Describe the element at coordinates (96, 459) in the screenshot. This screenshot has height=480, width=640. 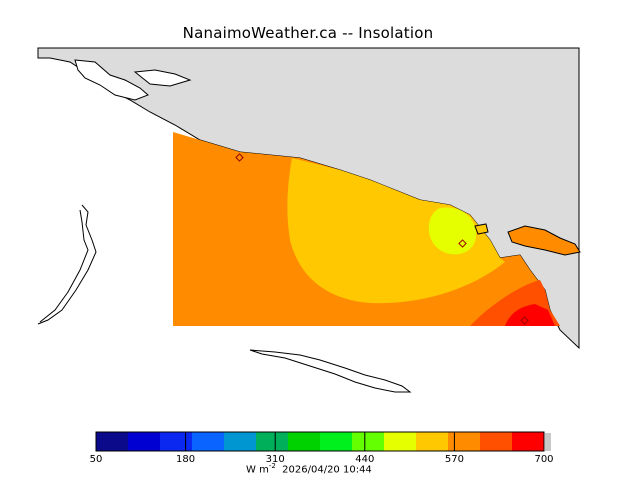
I see `colorbar-tick-label: 50` at that location.